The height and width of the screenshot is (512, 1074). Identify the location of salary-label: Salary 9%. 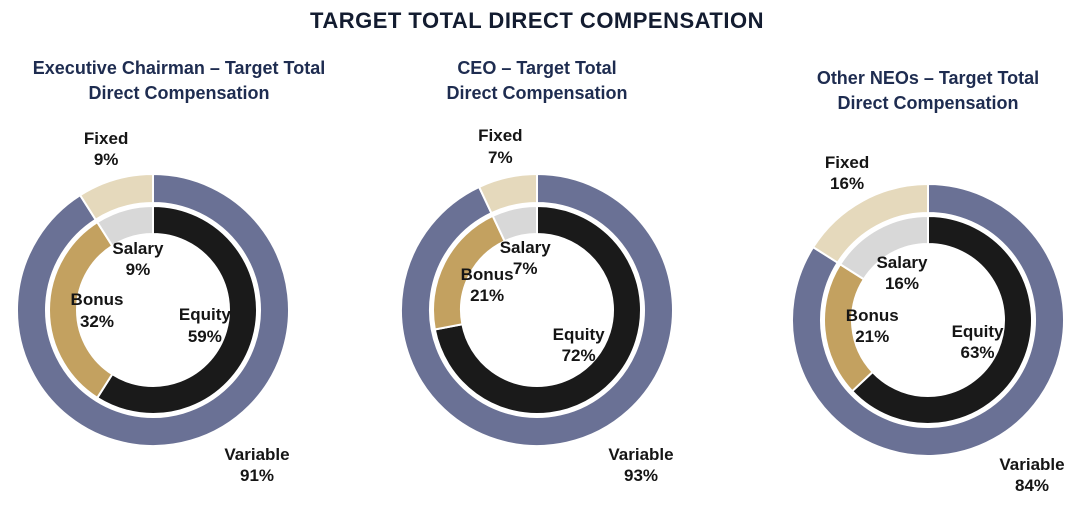
(137, 258).